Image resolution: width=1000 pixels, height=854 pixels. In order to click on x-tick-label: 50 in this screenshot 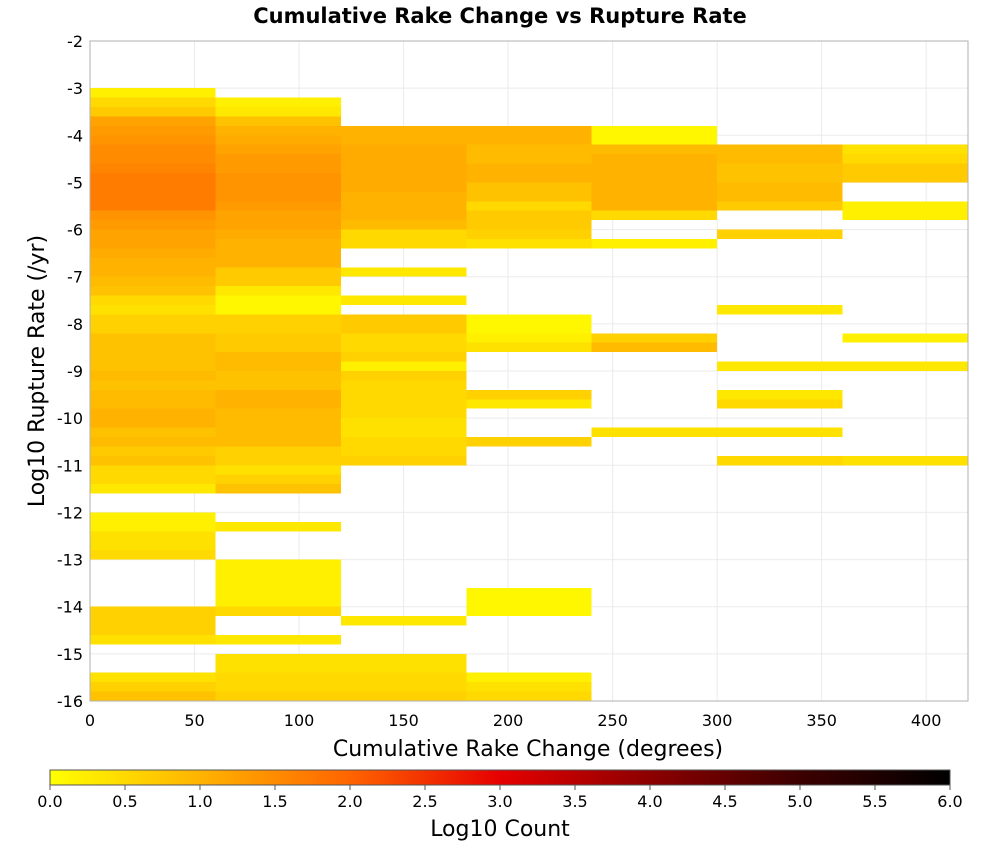, I will do `click(194, 720)`.